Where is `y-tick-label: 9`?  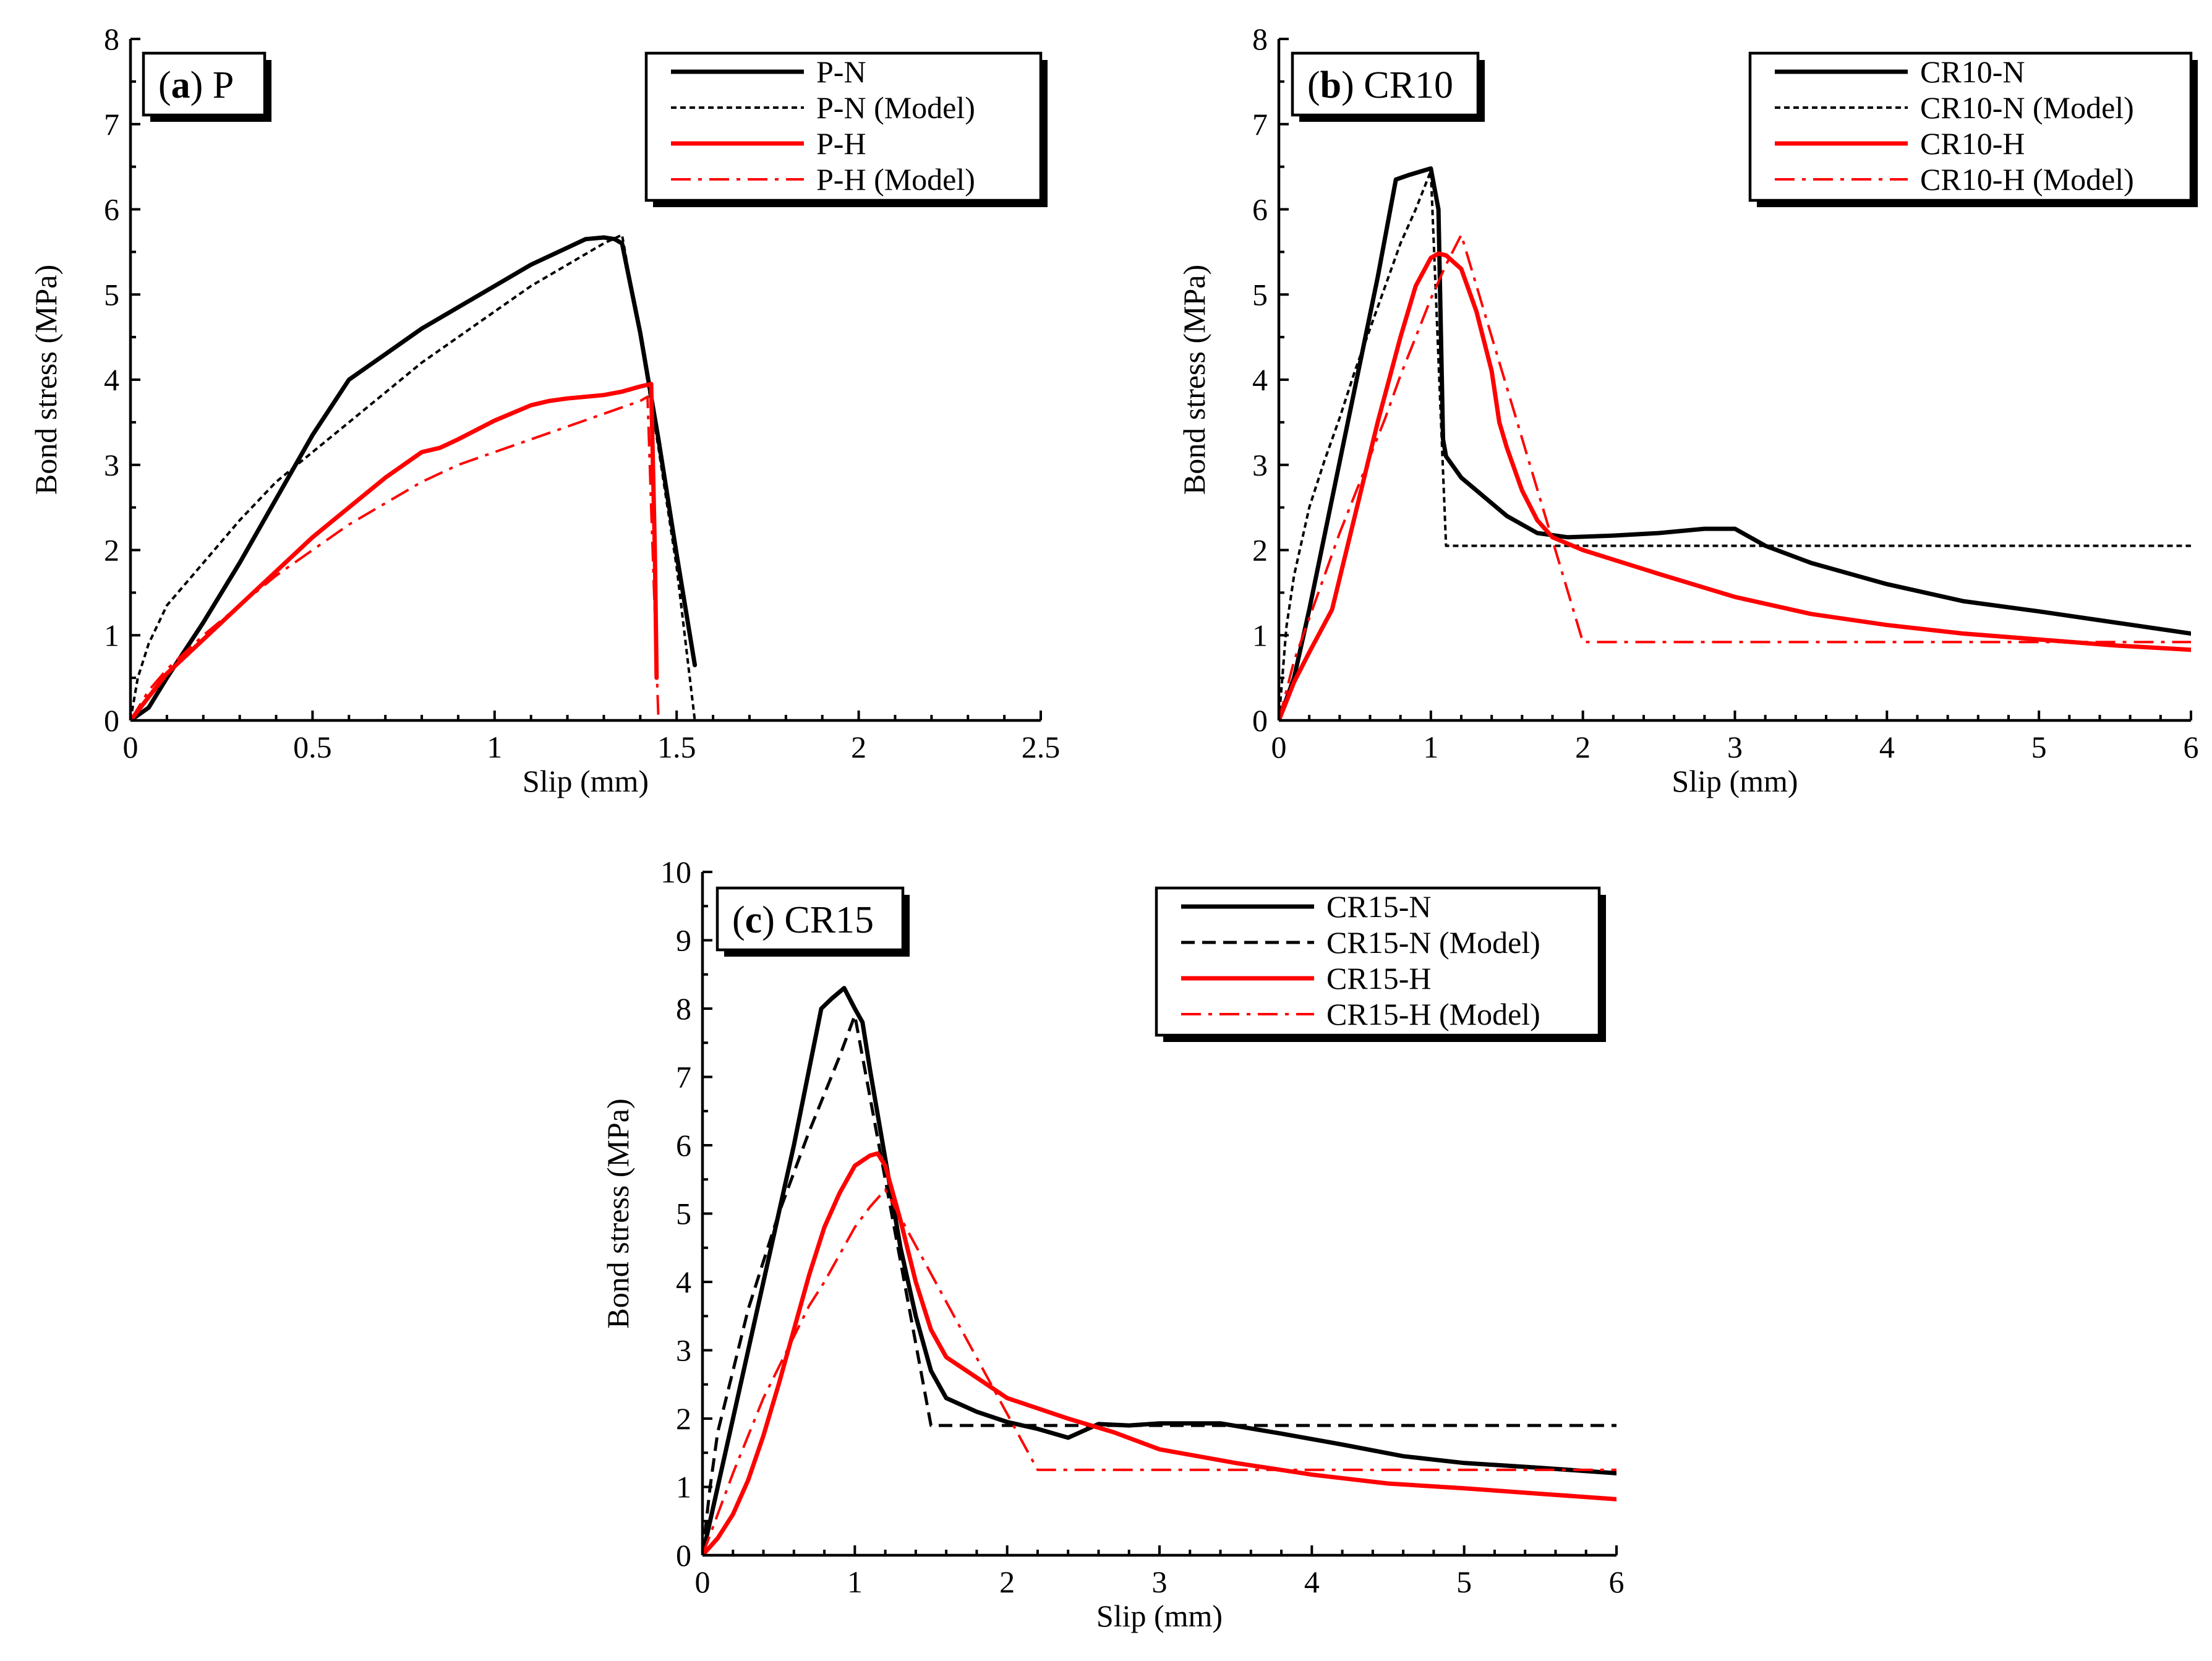 y-tick-label: 9 is located at coordinates (683, 941).